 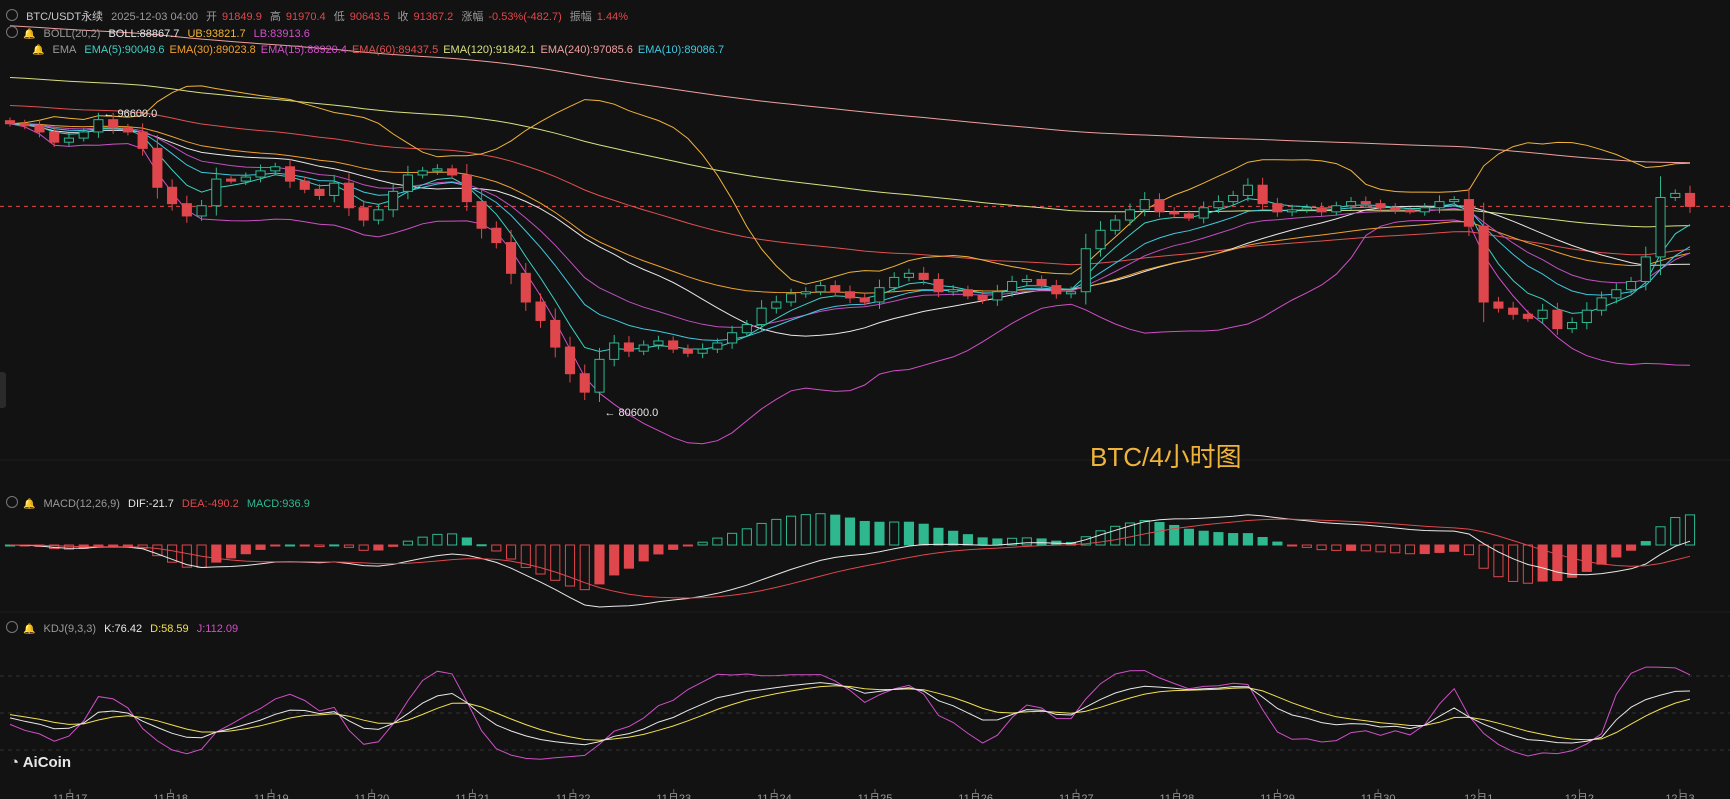 I want to click on ema-legend-item: EMA(240):97085.6, so click(x=586, y=50).